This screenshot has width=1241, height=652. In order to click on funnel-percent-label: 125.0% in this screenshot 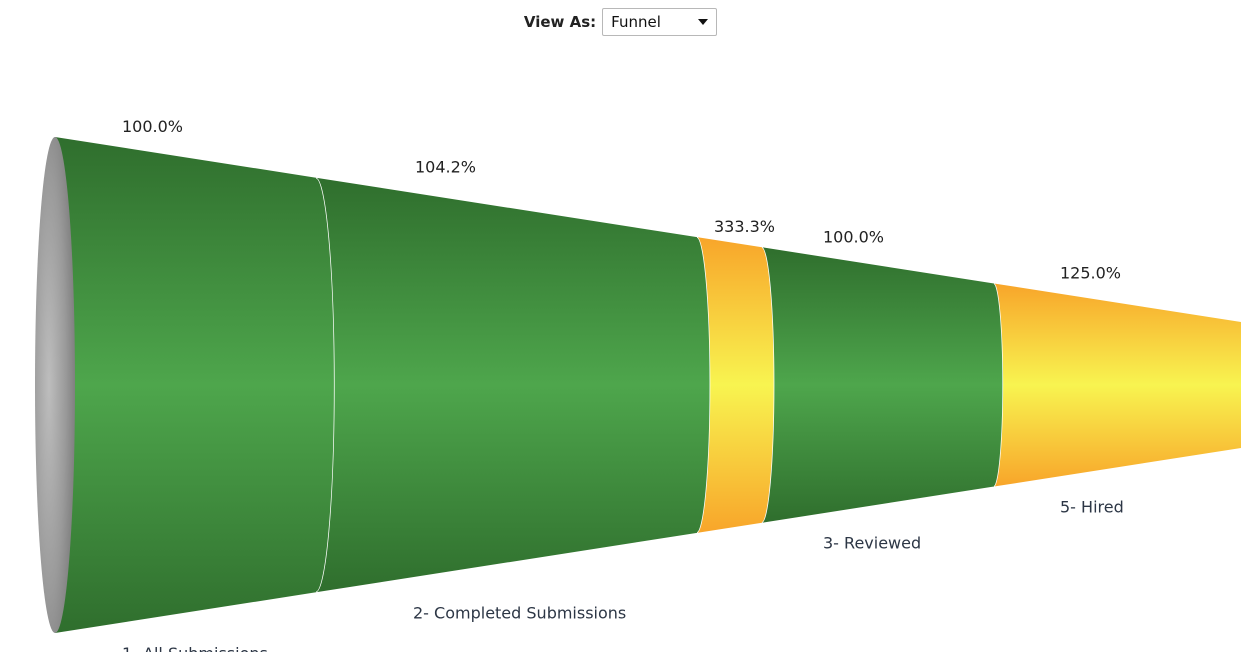, I will do `click(1090, 272)`.